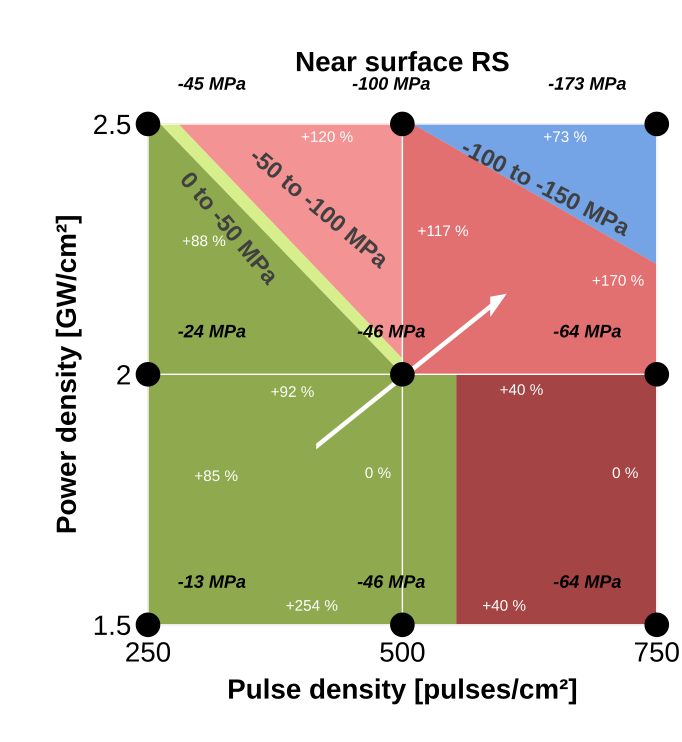 This screenshot has height=742, width=682. Describe the element at coordinates (565, 136) in the screenshot. I see `annotation: +73 %` at that location.